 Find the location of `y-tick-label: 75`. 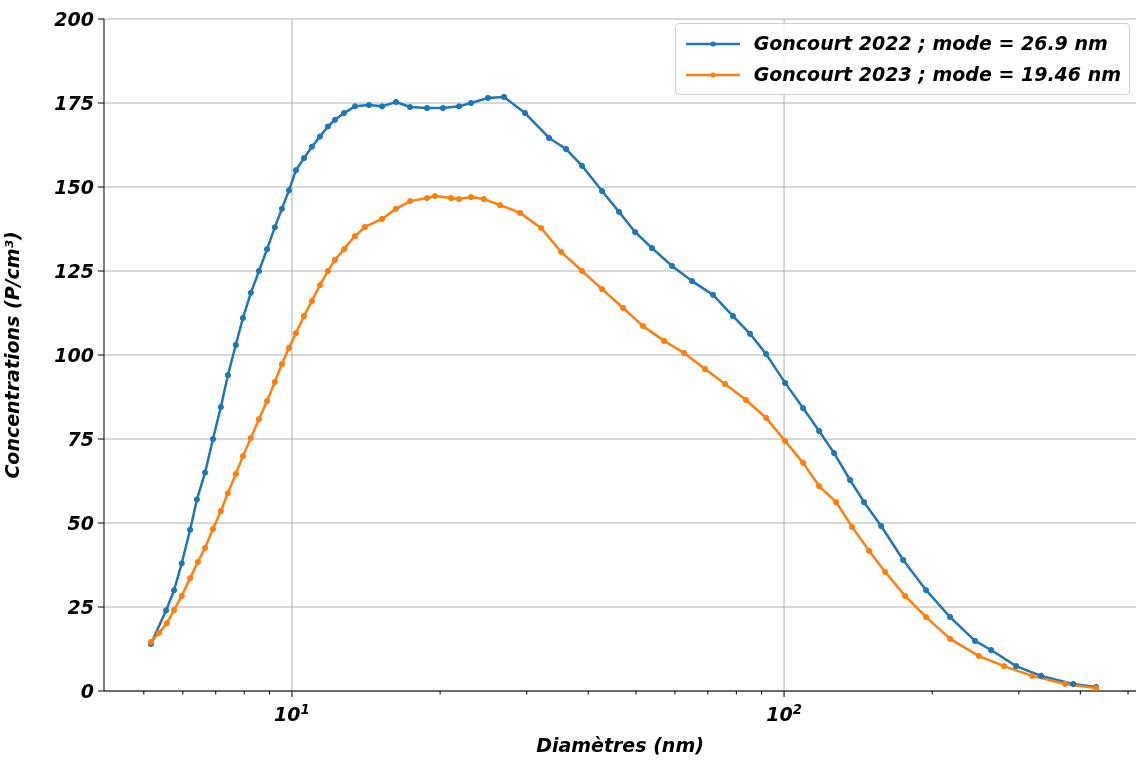

y-tick-label: 75 is located at coordinates (80, 438).